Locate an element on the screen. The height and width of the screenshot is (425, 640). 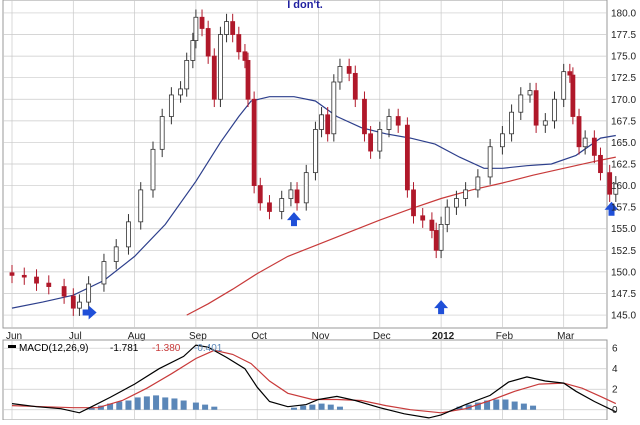
macd-tick-label: 6 is located at coordinates (615, 349).